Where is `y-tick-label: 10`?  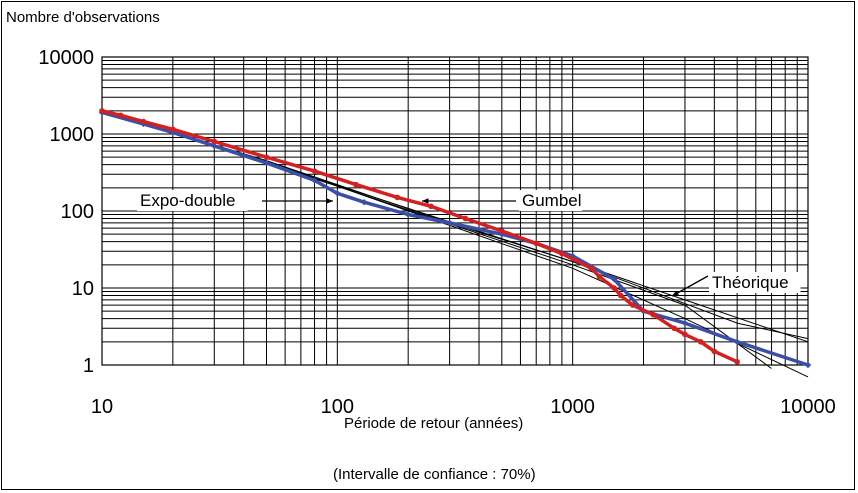 y-tick-label: 10 is located at coordinates (83, 289).